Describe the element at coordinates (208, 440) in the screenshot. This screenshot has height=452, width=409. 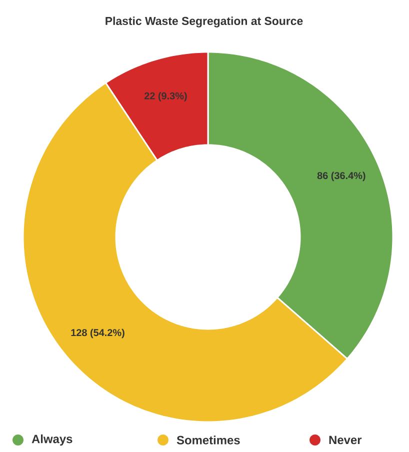
I see `legend-label: Sometimes` at that location.